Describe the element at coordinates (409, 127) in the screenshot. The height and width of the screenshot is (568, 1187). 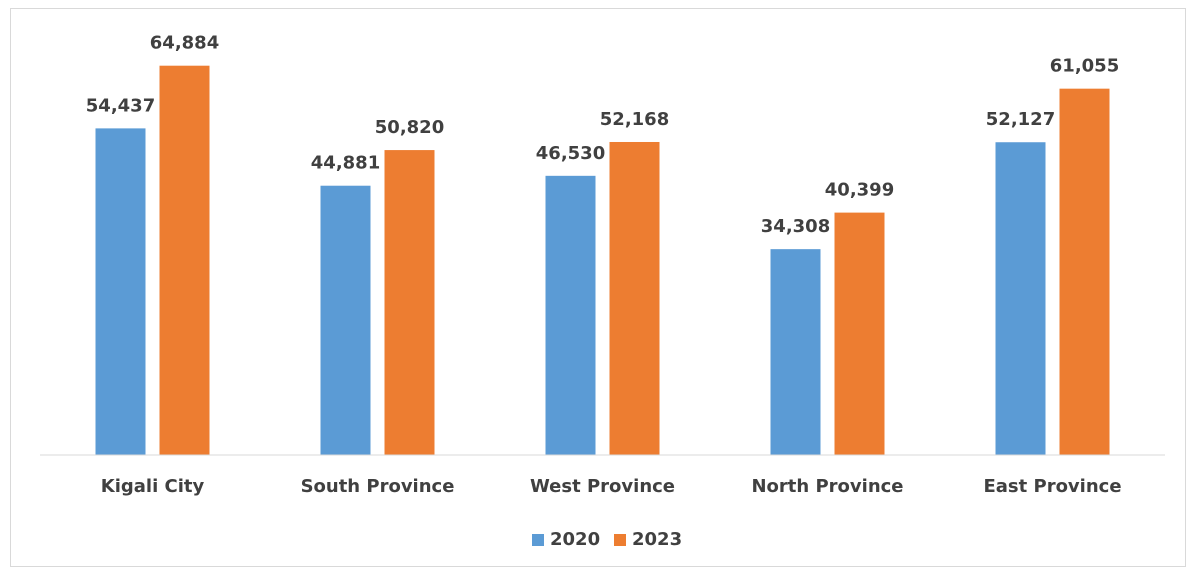
I see `data-label: 50,820` at that location.